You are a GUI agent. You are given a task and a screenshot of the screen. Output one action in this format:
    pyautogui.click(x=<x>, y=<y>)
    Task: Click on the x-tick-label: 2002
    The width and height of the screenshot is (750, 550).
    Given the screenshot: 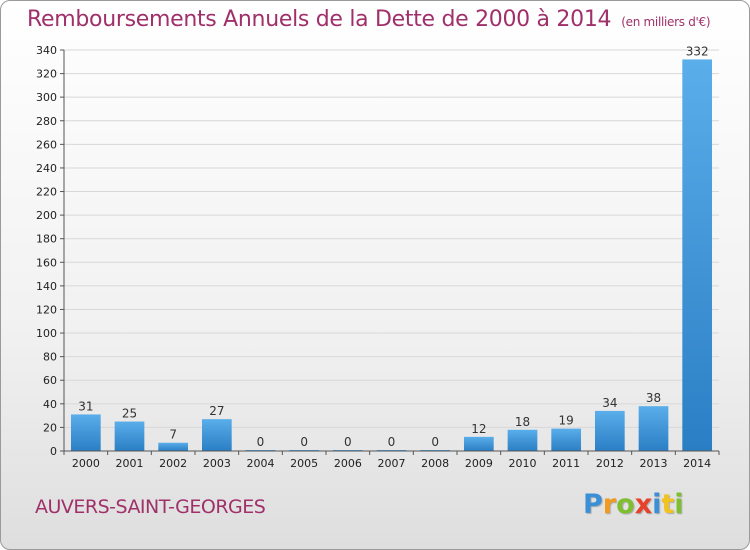 What is the action you would take?
    pyautogui.click(x=173, y=463)
    